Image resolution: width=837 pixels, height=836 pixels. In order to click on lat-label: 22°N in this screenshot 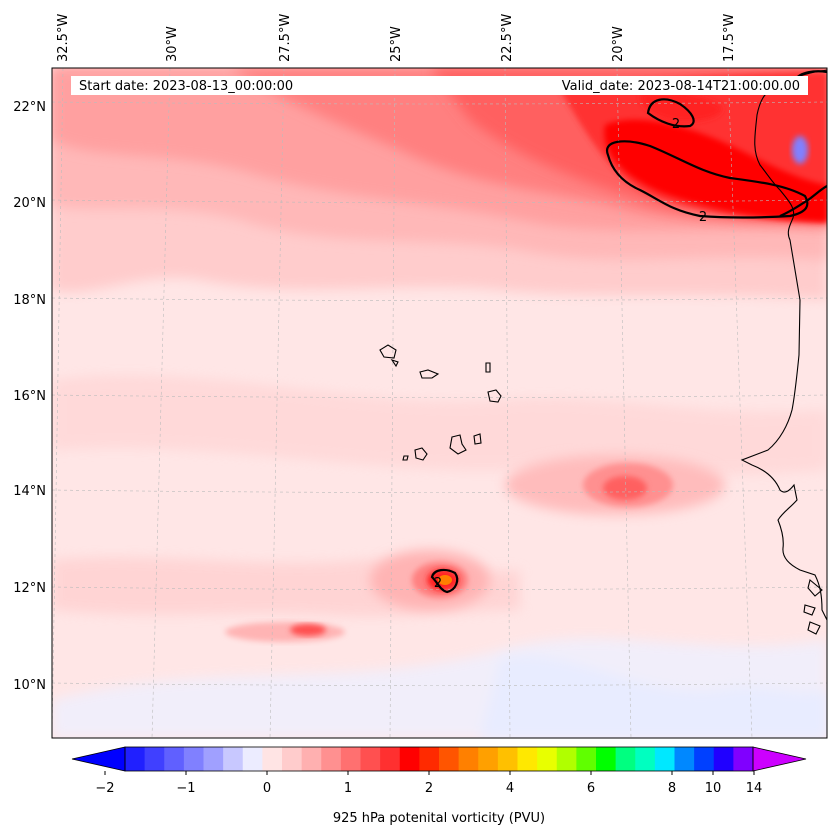, I will do `click(29, 107)`.